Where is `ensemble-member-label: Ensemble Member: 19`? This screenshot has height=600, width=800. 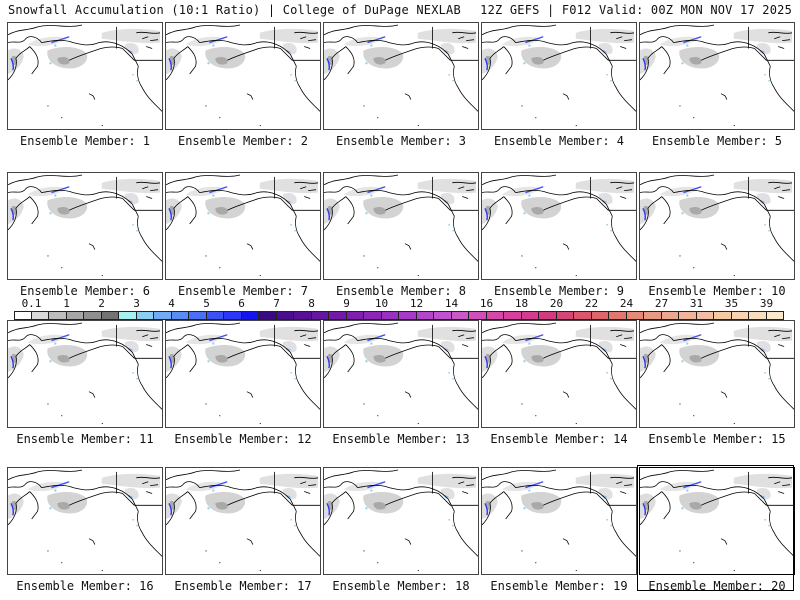 ensemble-member-label: Ensemble Member: 19 is located at coordinates (559, 586).